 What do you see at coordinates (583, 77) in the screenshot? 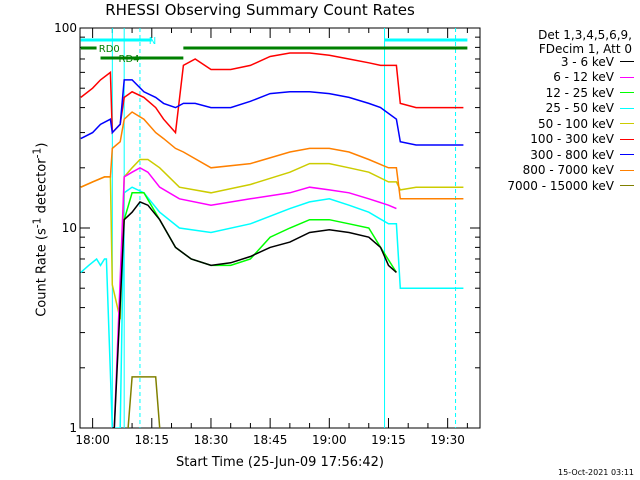
I see `legend-label: 6 - 12 keV` at bounding box center [583, 77].